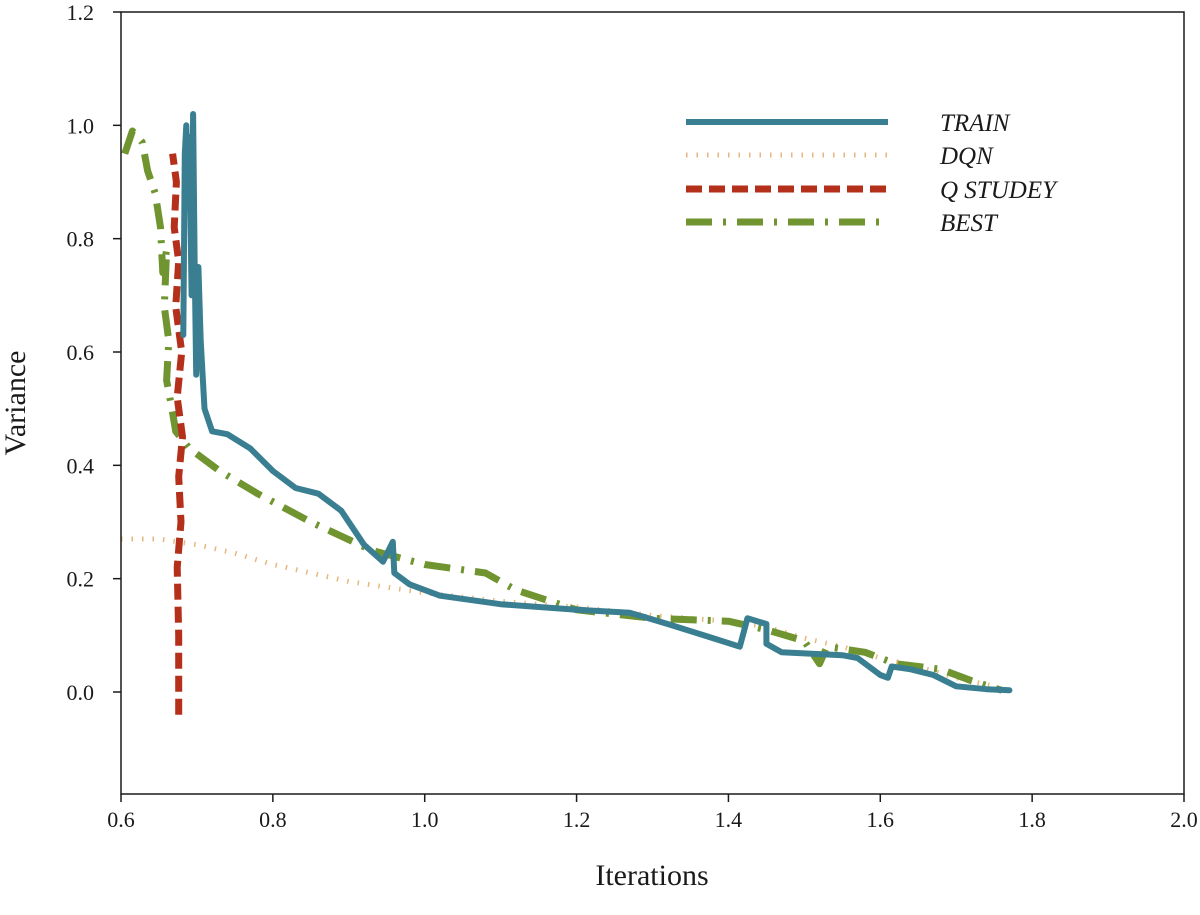  I want to click on y-tick-label: 1.0, so click(81, 125).